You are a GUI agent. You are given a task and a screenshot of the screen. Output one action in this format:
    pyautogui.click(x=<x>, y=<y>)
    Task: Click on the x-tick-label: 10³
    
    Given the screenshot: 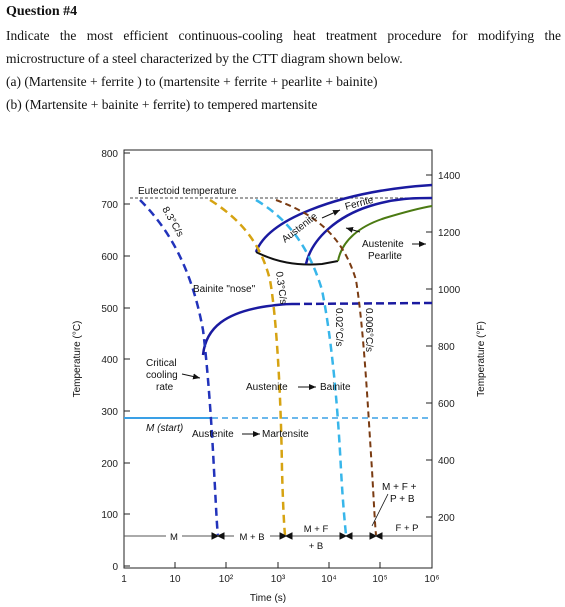 What is the action you would take?
    pyautogui.click(x=278, y=579)
    